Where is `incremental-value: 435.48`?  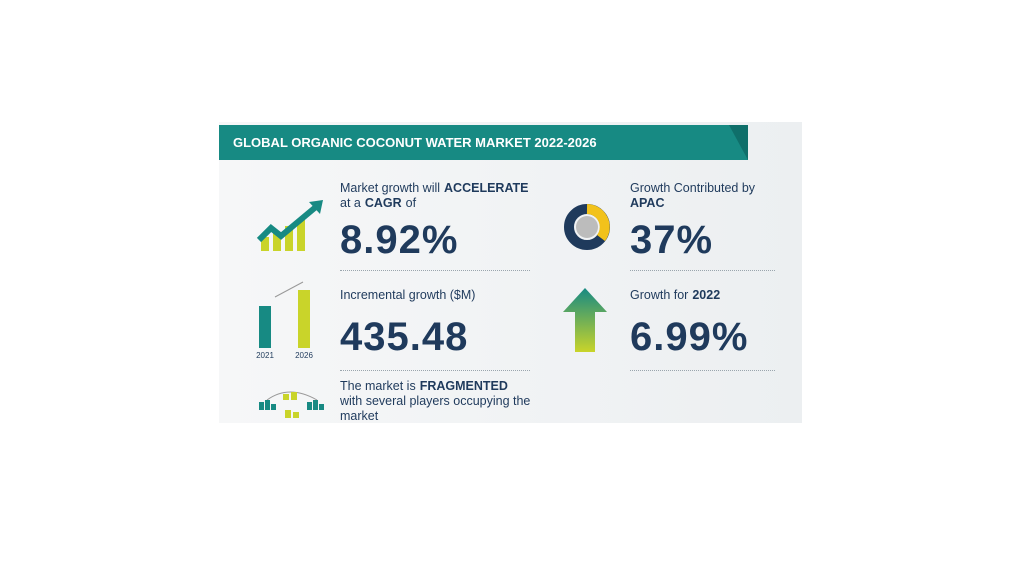
incremental-value: 435.48 is located at coordinates (404, 337).